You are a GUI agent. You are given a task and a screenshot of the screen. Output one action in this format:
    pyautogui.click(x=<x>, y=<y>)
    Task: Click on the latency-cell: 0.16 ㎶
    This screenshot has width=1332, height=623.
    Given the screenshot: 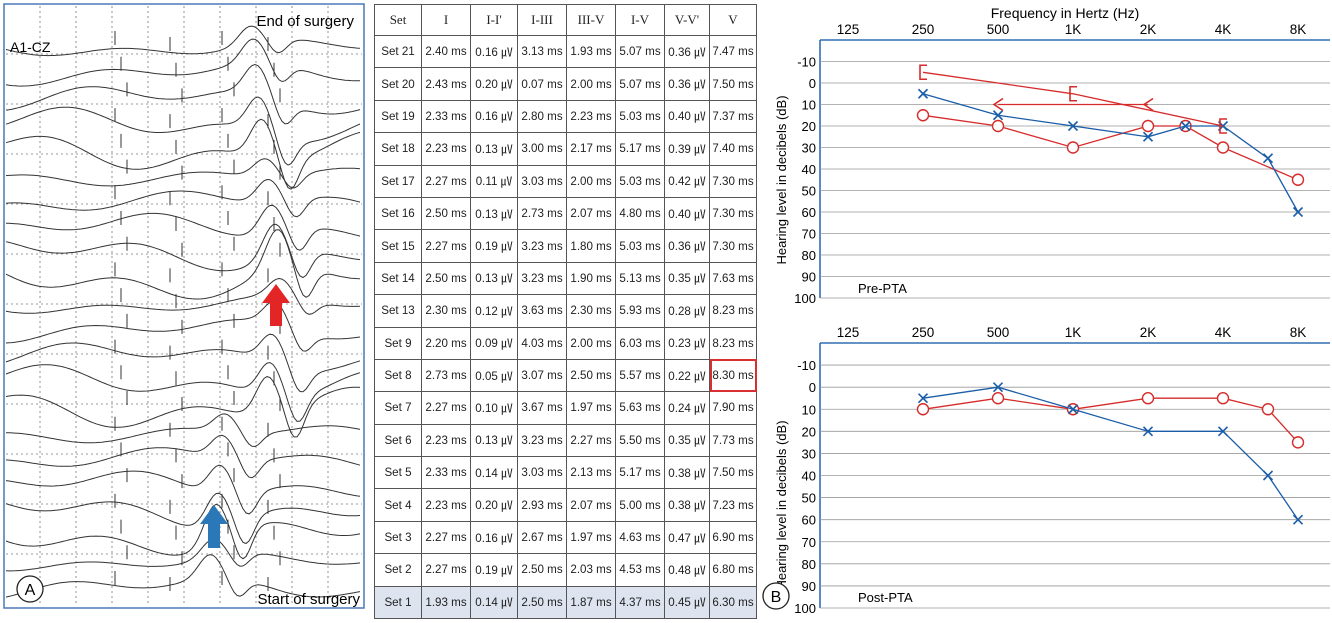 What is the action you would take?
    pyautogui.click(x=494, y=51)
    